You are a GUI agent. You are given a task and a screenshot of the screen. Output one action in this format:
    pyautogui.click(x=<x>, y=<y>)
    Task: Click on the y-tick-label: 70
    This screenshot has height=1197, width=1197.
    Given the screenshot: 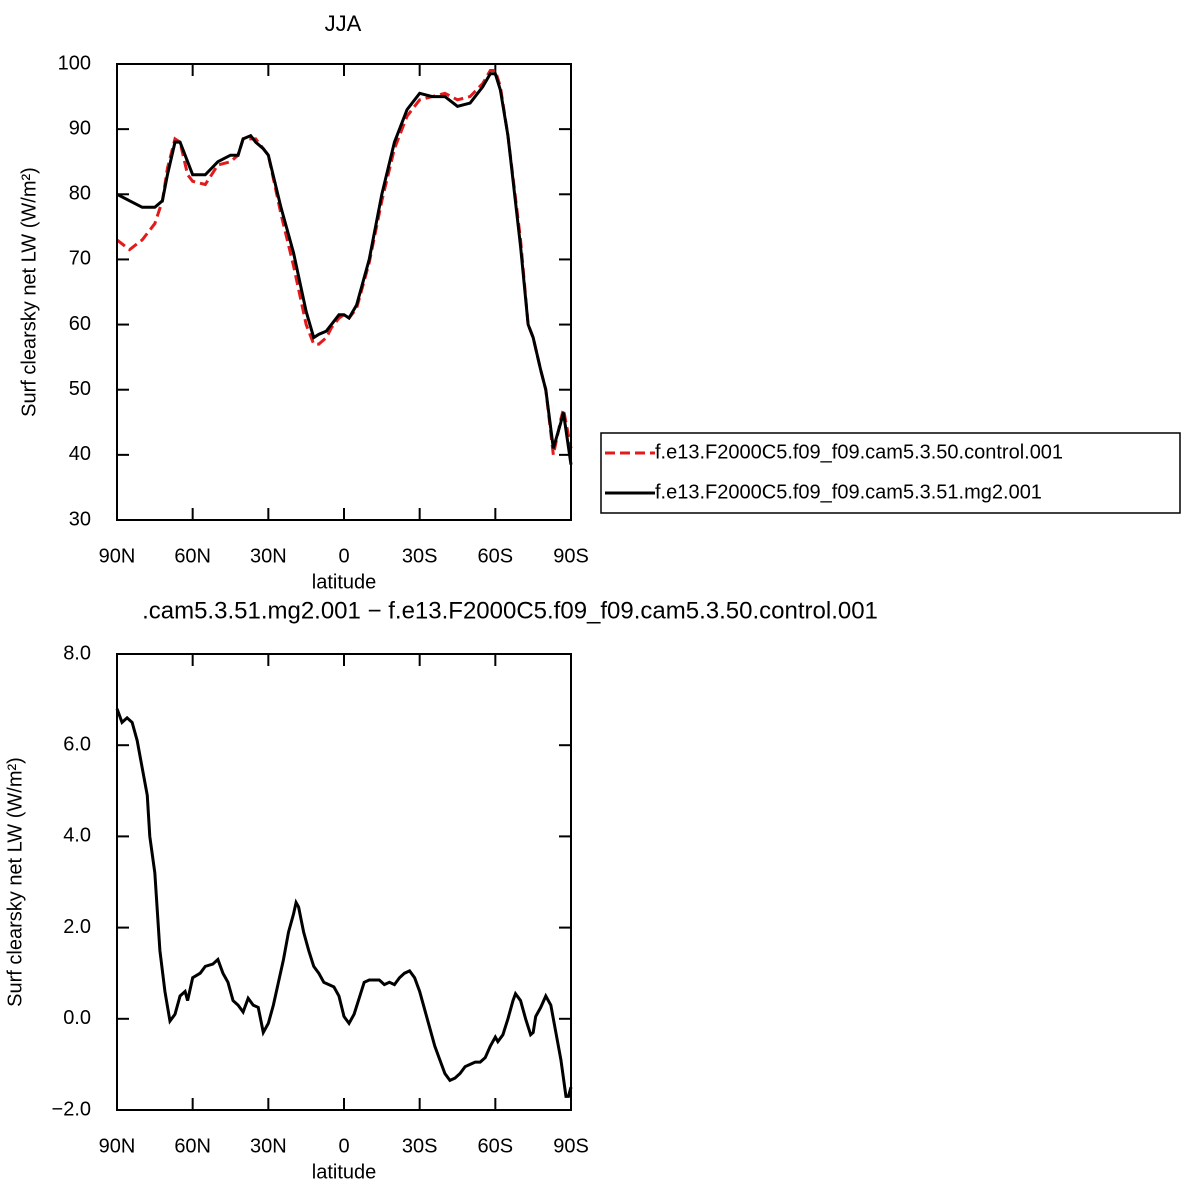 What is the action you would take?
    pyautogui.click(x=80, y=259)
    